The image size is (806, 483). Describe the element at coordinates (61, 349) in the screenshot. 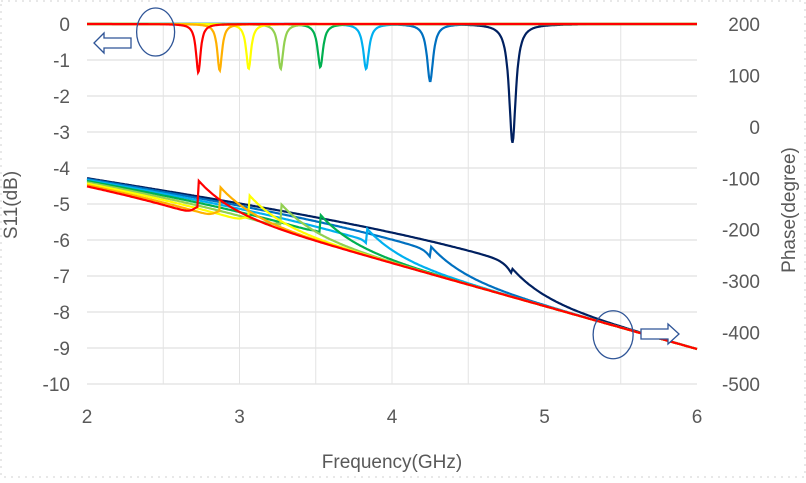

I see `y-left-tick-label: -9` at that location.